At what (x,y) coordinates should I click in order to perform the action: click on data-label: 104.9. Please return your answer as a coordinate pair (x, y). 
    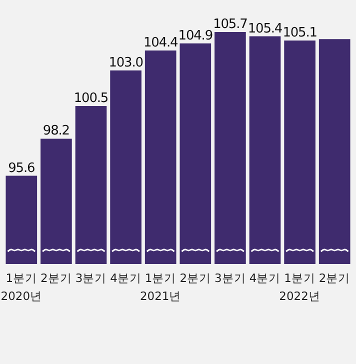
    Looking at the image, I should click on (195, 36).